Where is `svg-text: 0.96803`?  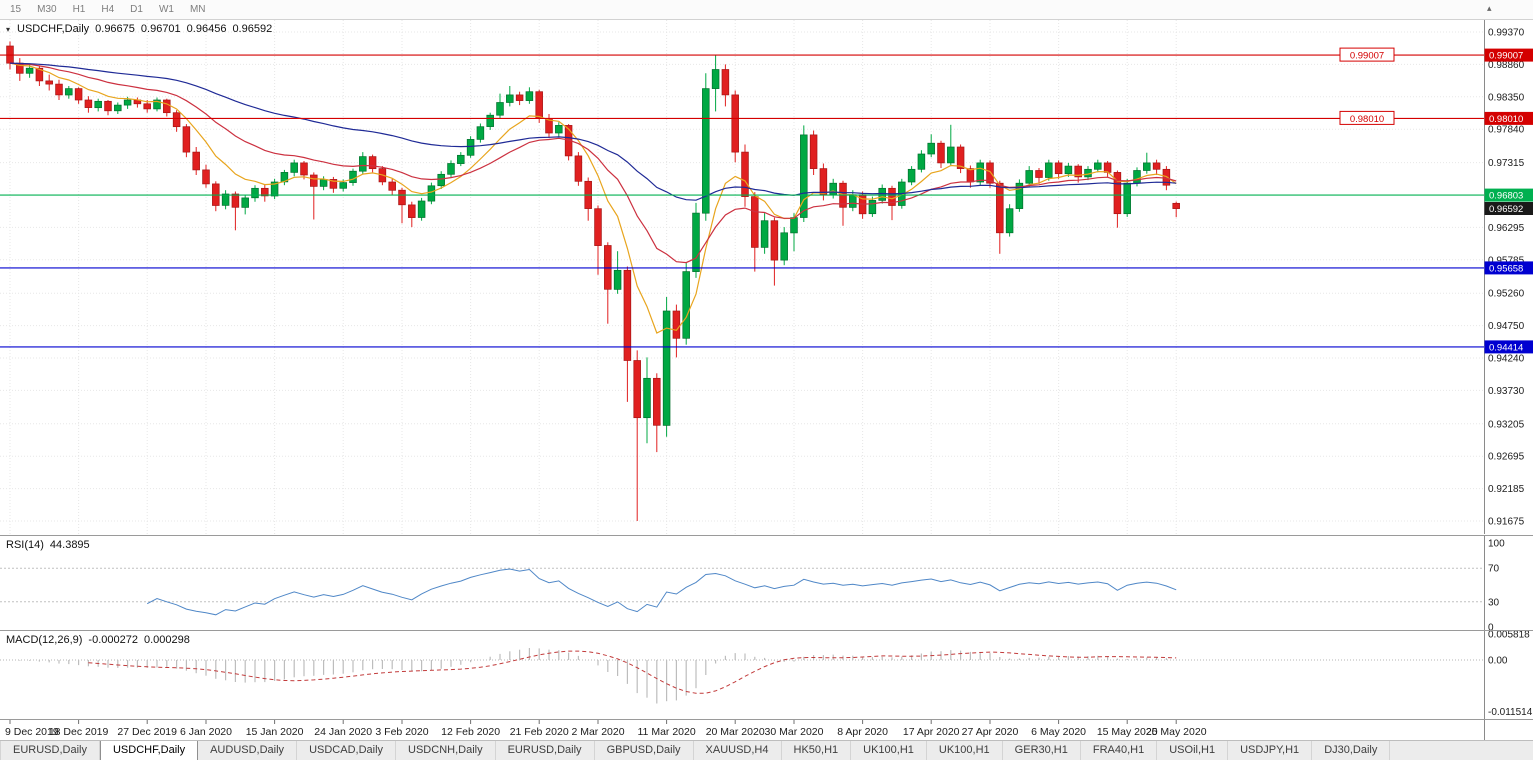 svg-text: 0.96803 is located at coordinates (1506, 196).